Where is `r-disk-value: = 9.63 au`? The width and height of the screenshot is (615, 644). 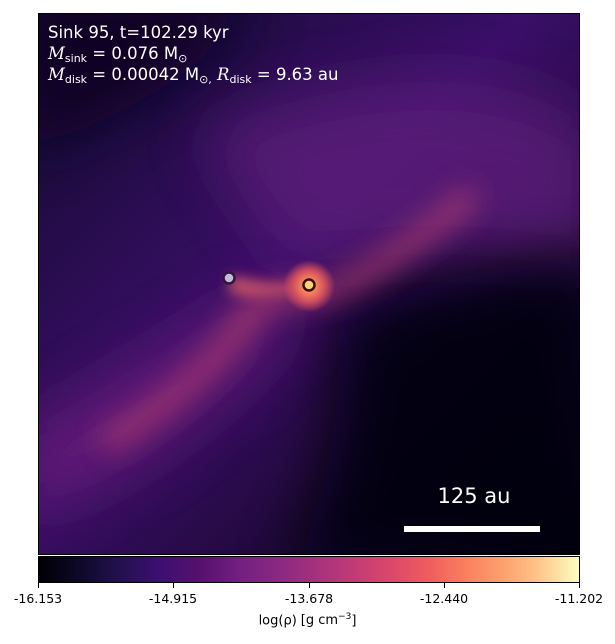
r-disk-value: = 9.63 au is located at coordinates (295, 74).